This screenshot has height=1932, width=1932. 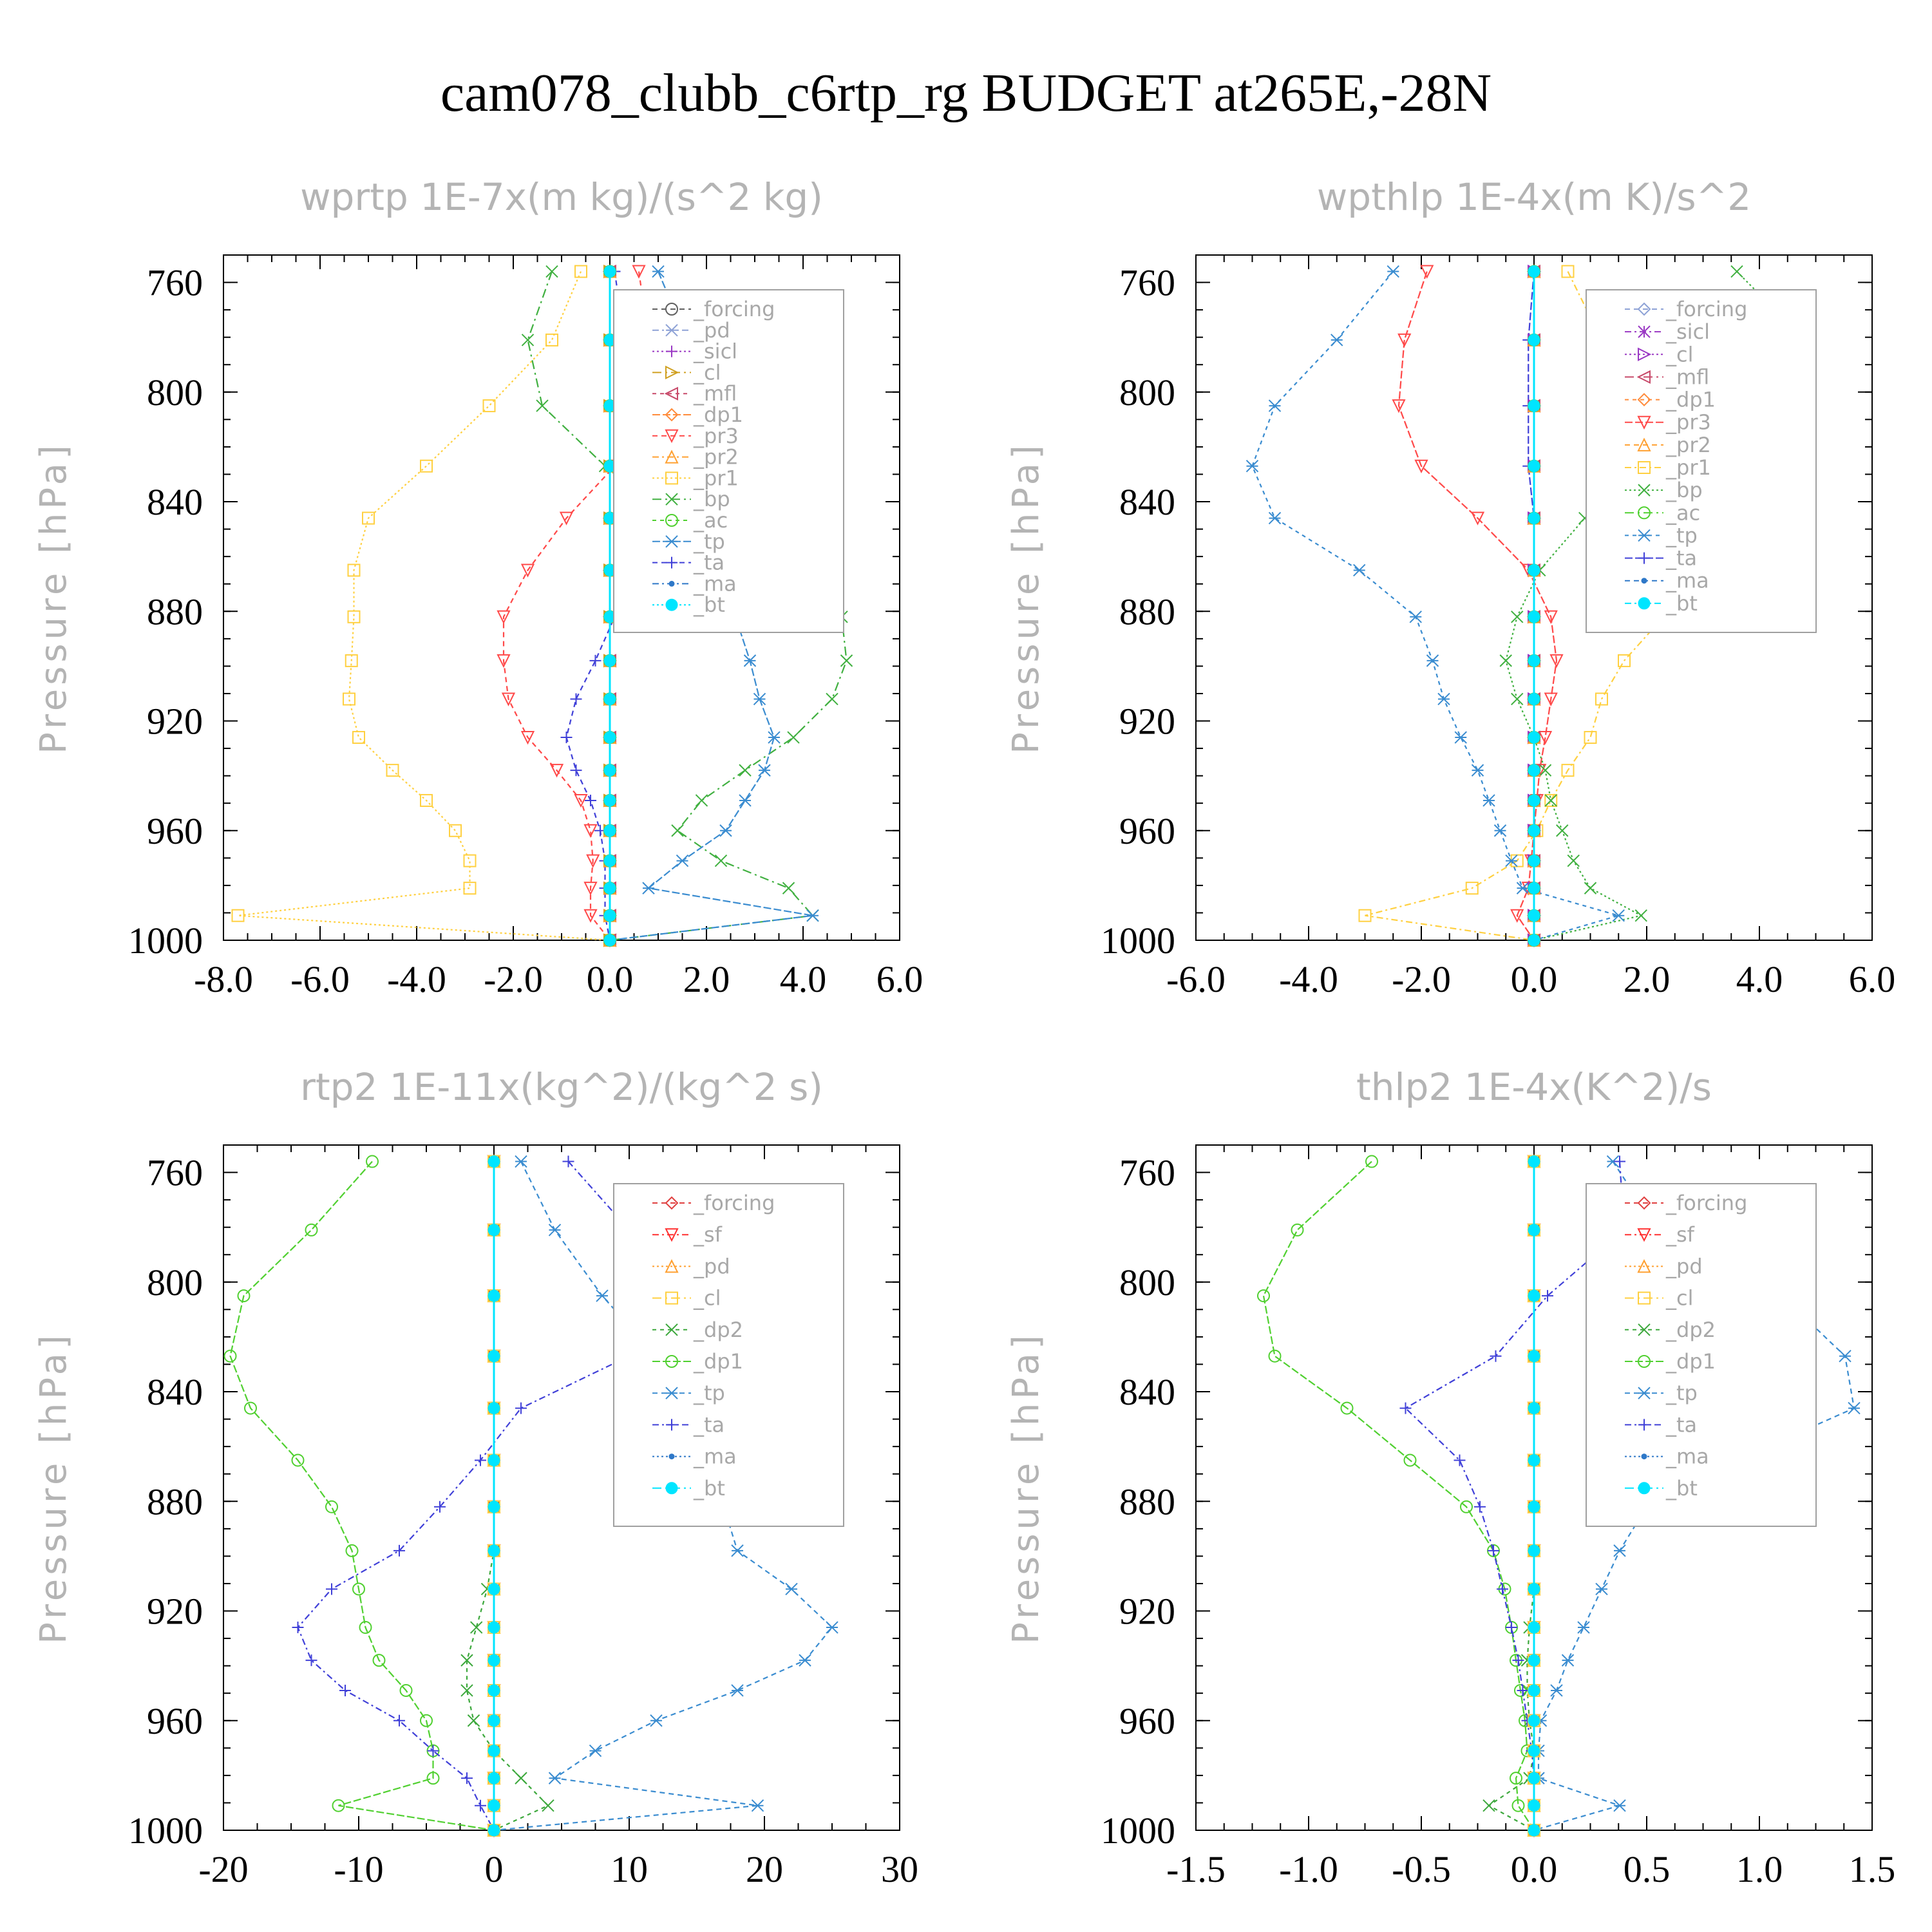 What do you see at coordinates (1760, 1869) in the screenshot?
I see `x-tick-label: 1.0` at bounding box center [1760, 1869].